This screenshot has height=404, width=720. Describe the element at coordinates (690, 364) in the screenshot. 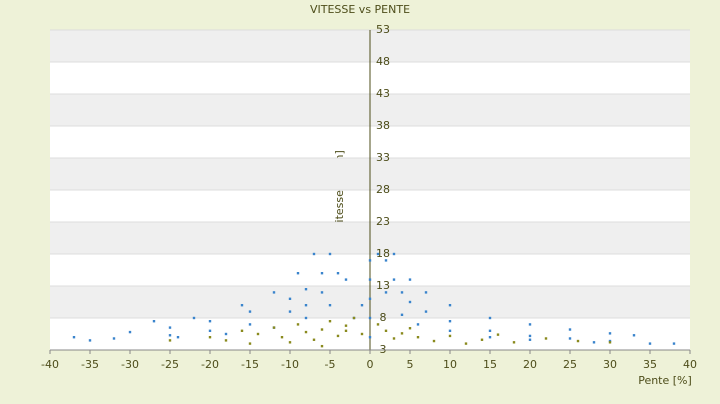

I see `x-tick-label: 40` at that location.